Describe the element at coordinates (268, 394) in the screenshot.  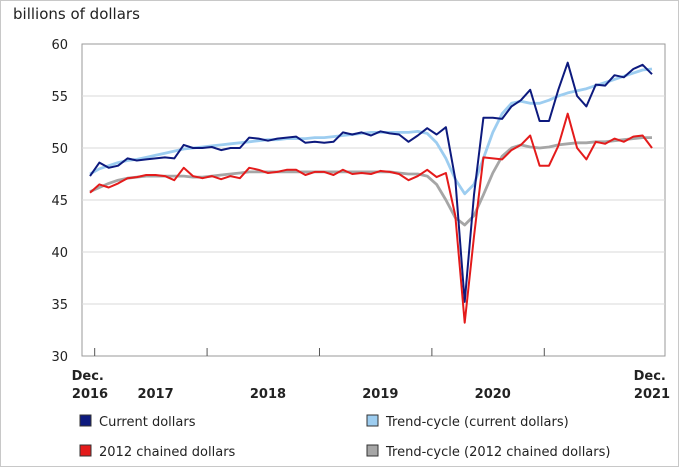
I see `x-tick-label: 2018` at that location.